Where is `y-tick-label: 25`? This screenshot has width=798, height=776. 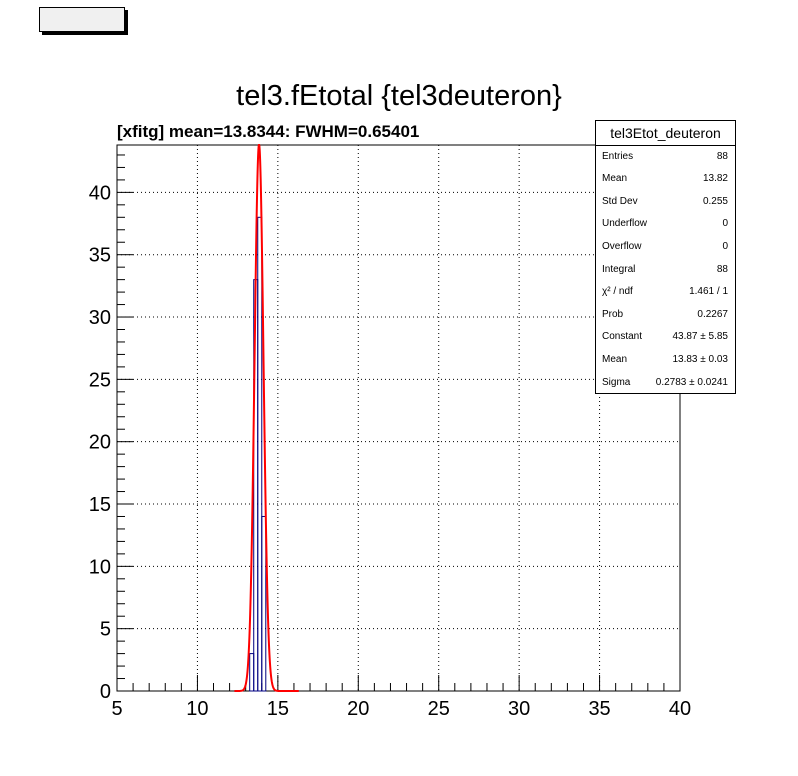 y-tick-label: 25 is located at coordinates (100, 380).